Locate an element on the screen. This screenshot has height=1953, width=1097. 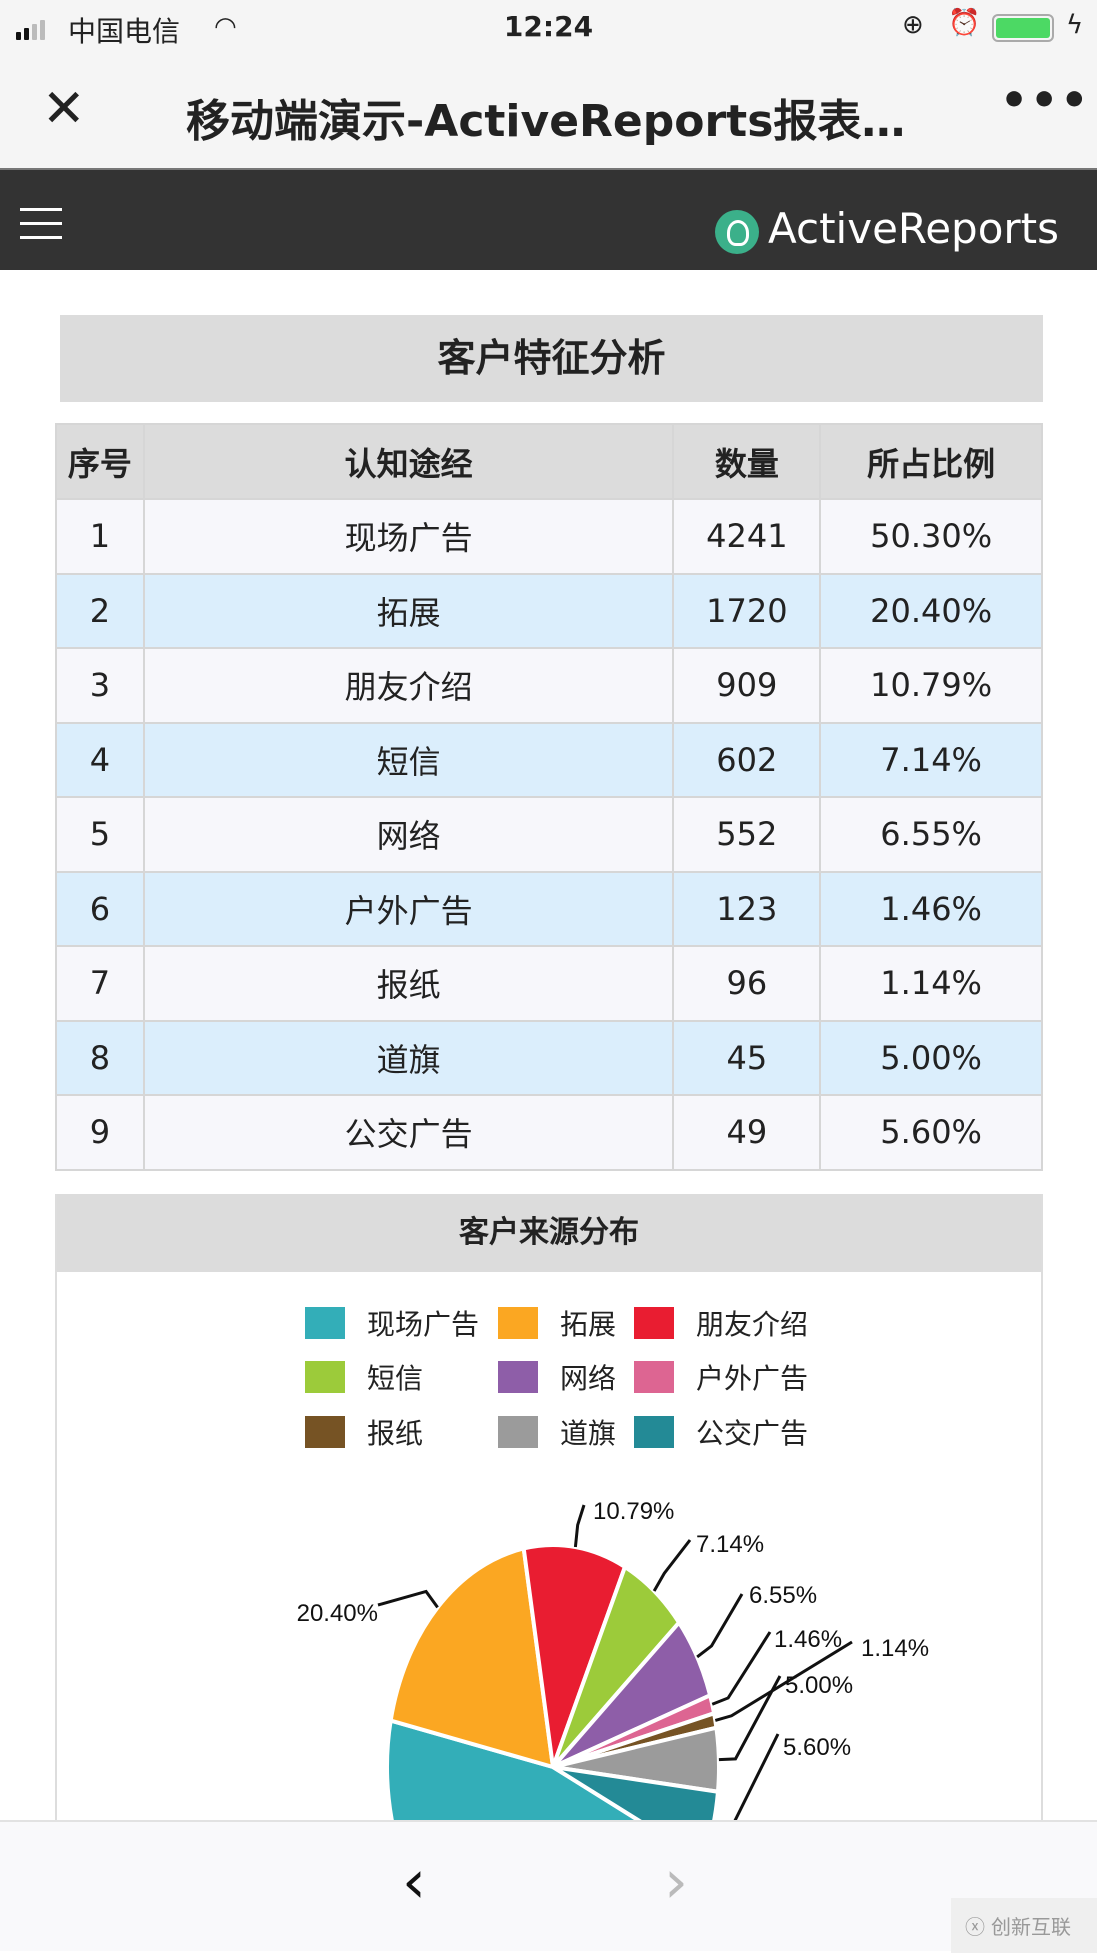
table-cell: 2 is located at coordinates (100, 610).